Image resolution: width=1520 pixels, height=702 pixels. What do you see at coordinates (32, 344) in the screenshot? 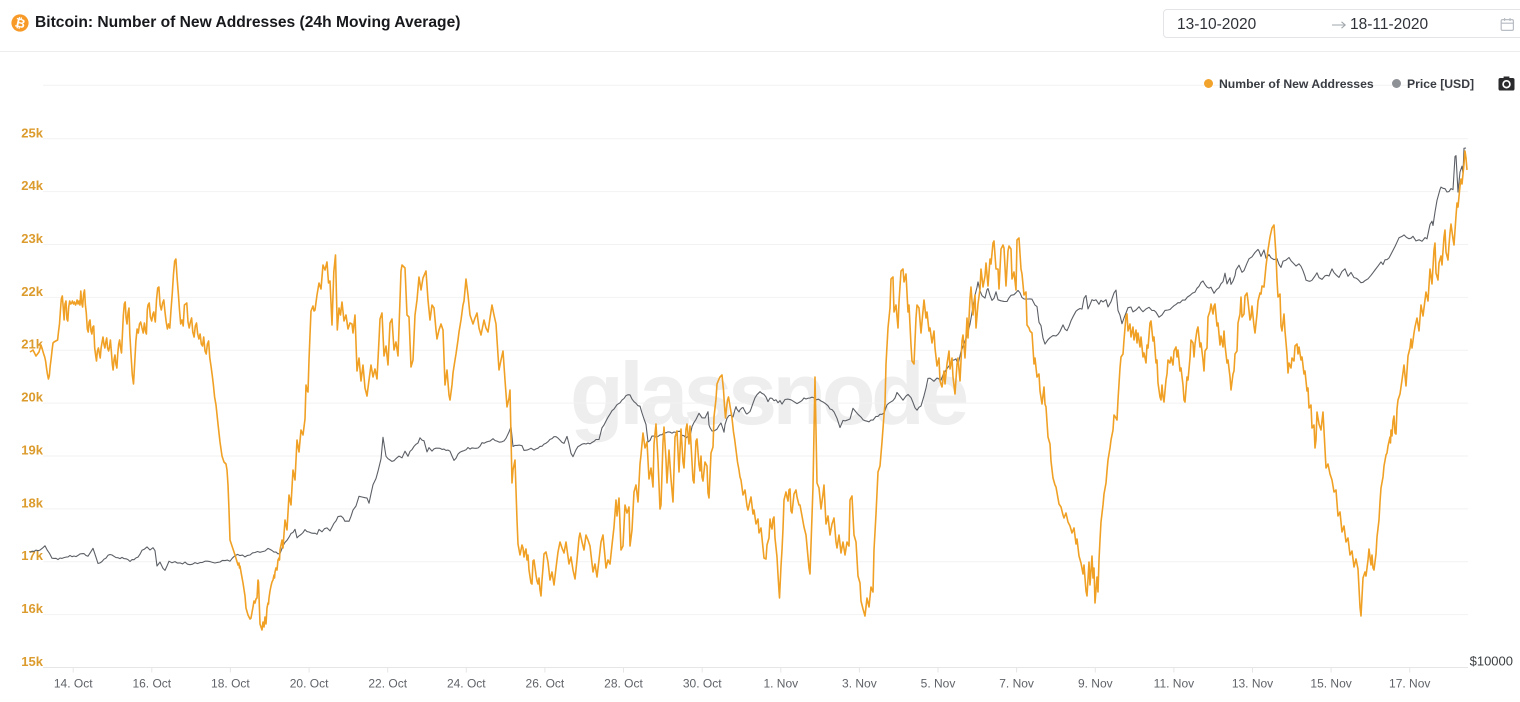
I see `svg-text: 21k` at bounding box center [32, 344].